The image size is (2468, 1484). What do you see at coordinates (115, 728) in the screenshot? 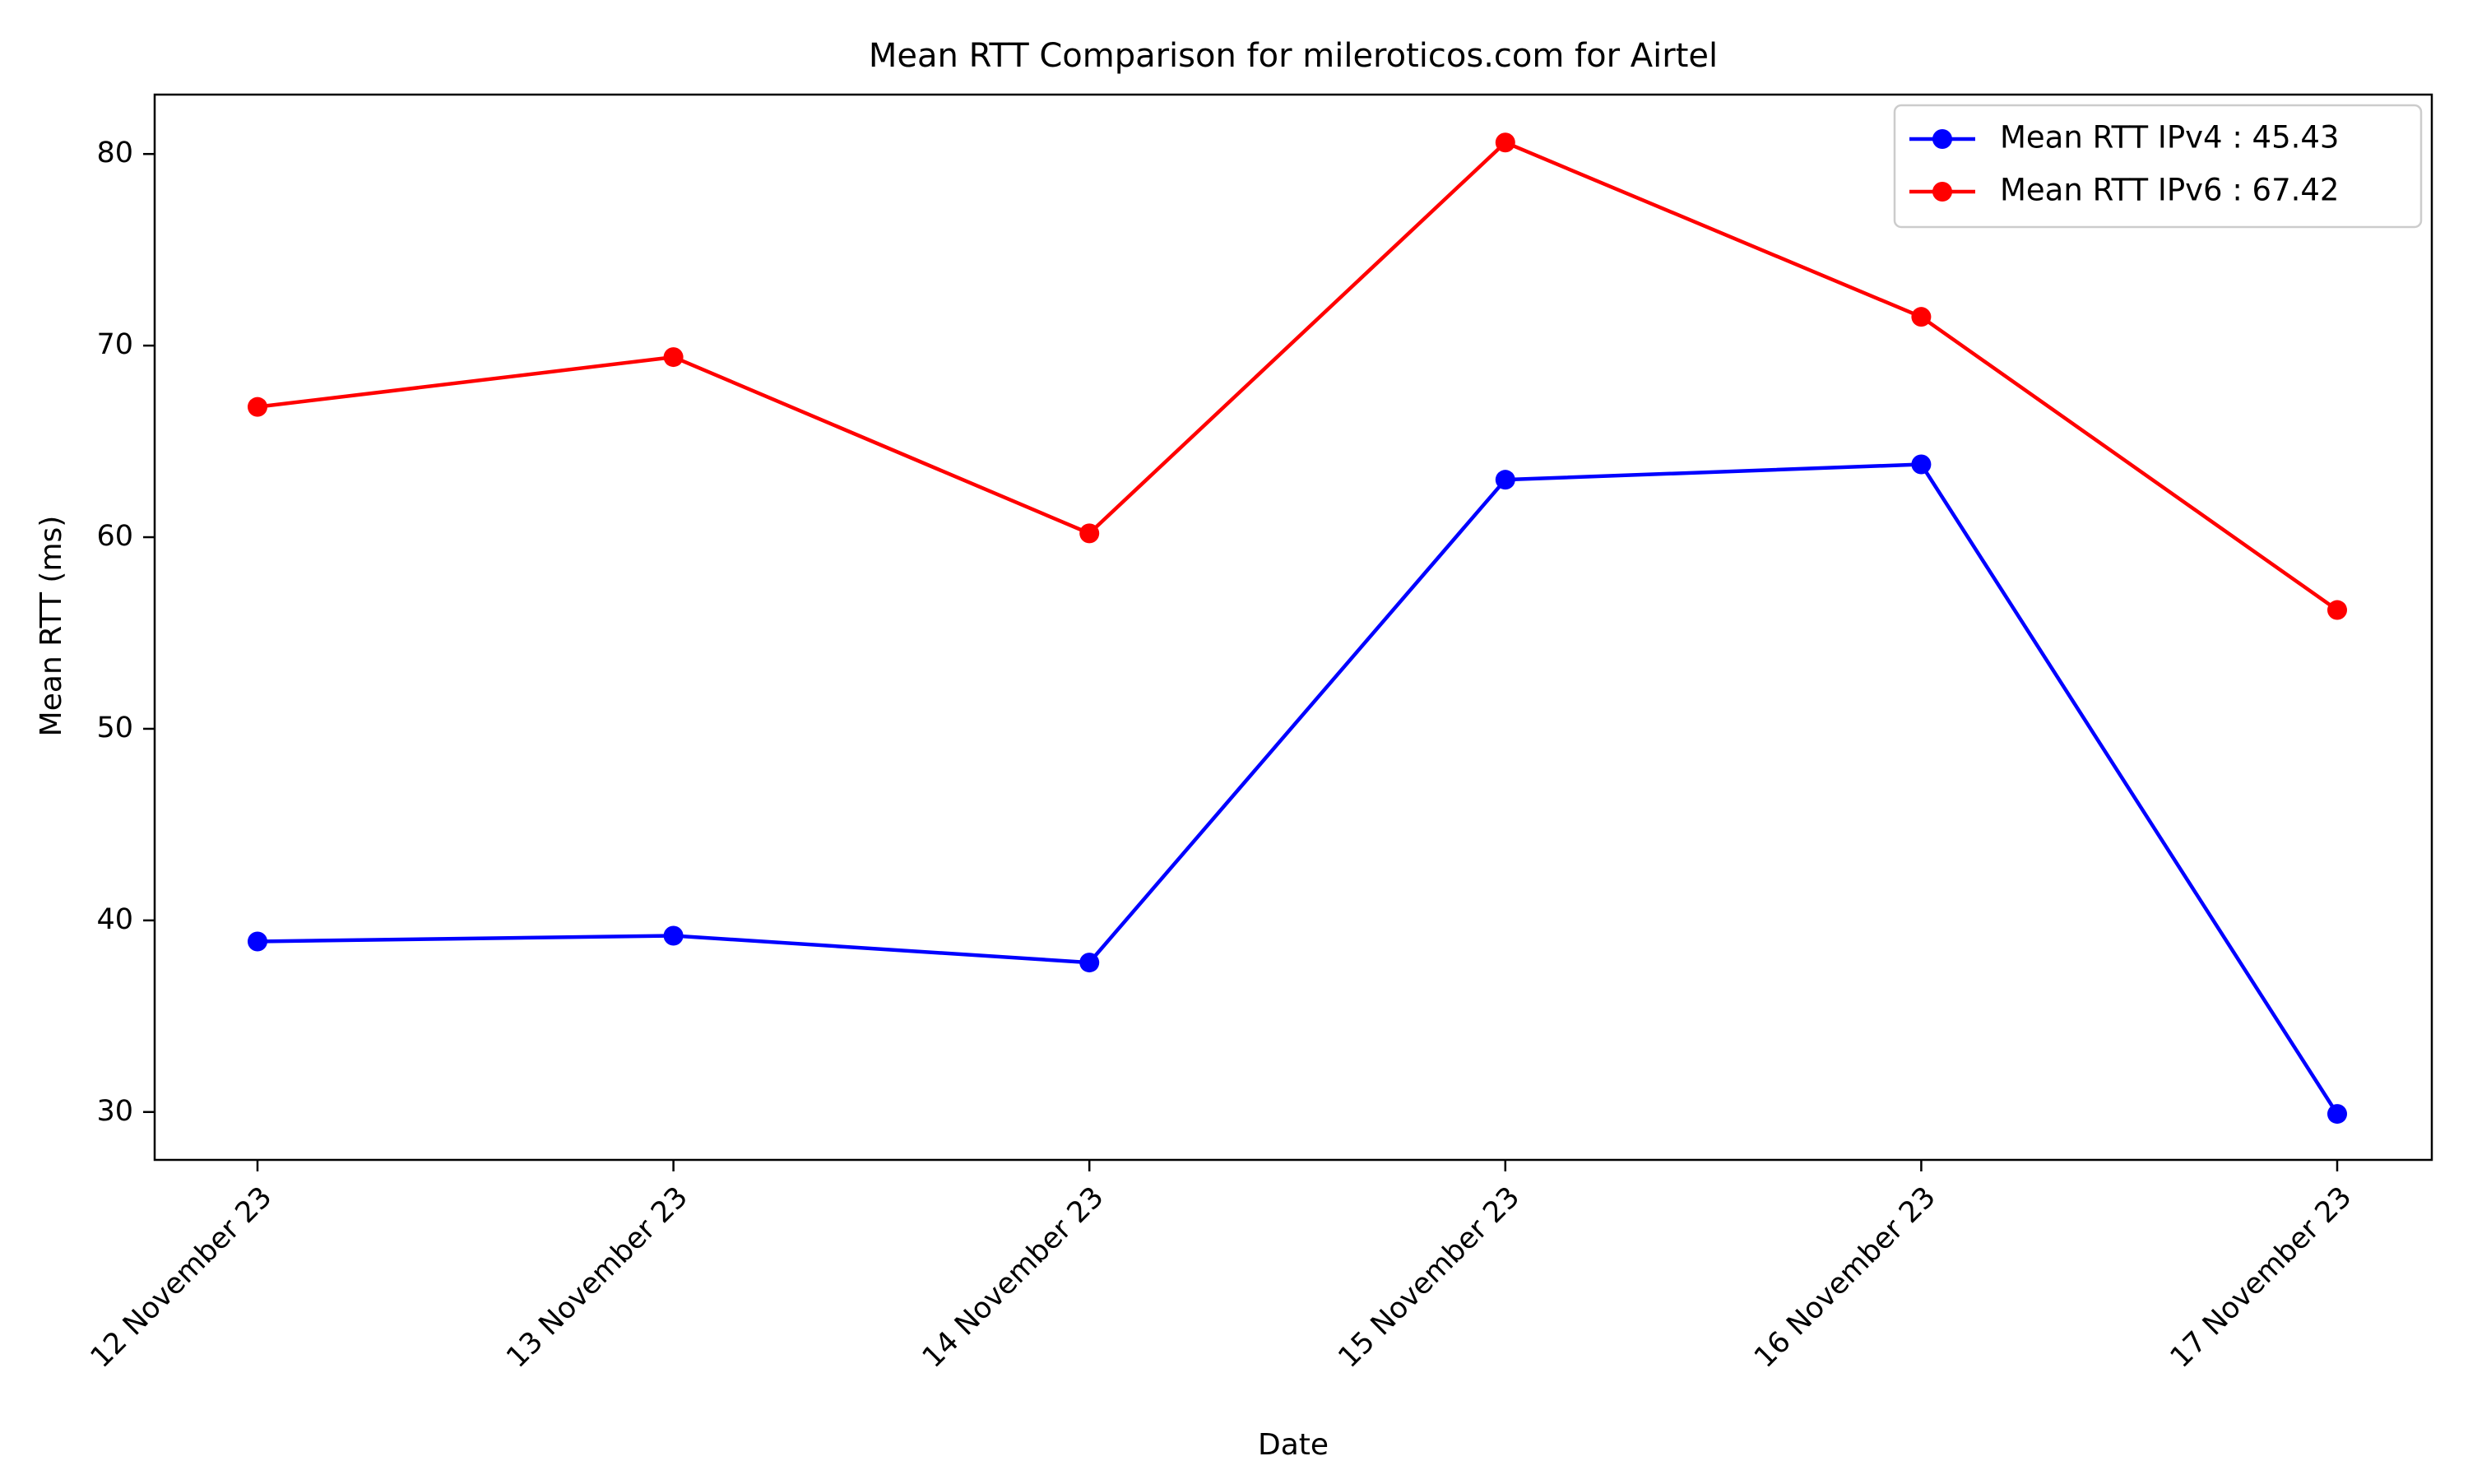
I see `y-tick-label: 50` at bounding box center [115, 728].